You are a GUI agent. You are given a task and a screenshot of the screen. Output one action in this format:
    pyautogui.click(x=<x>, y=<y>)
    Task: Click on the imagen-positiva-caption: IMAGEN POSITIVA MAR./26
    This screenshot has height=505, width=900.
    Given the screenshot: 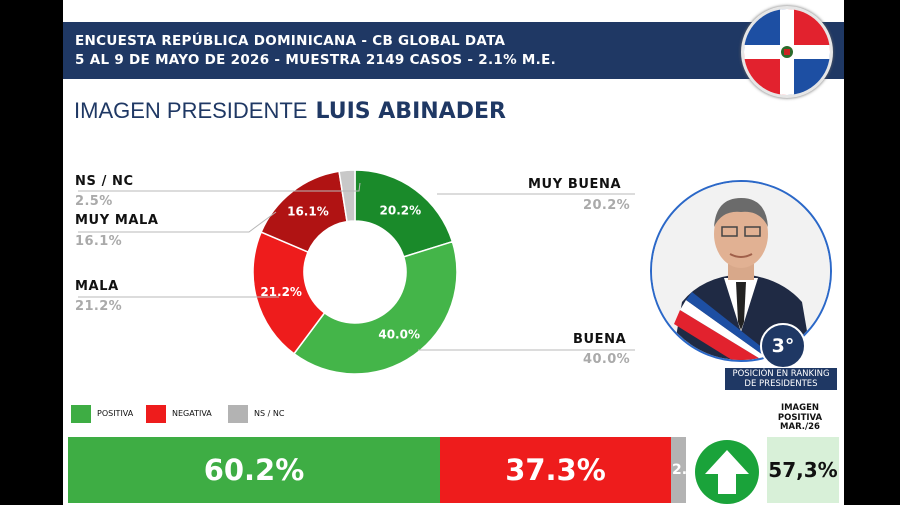 What is the action you would take?
    pyautogui.click(x=800, y=418)
    